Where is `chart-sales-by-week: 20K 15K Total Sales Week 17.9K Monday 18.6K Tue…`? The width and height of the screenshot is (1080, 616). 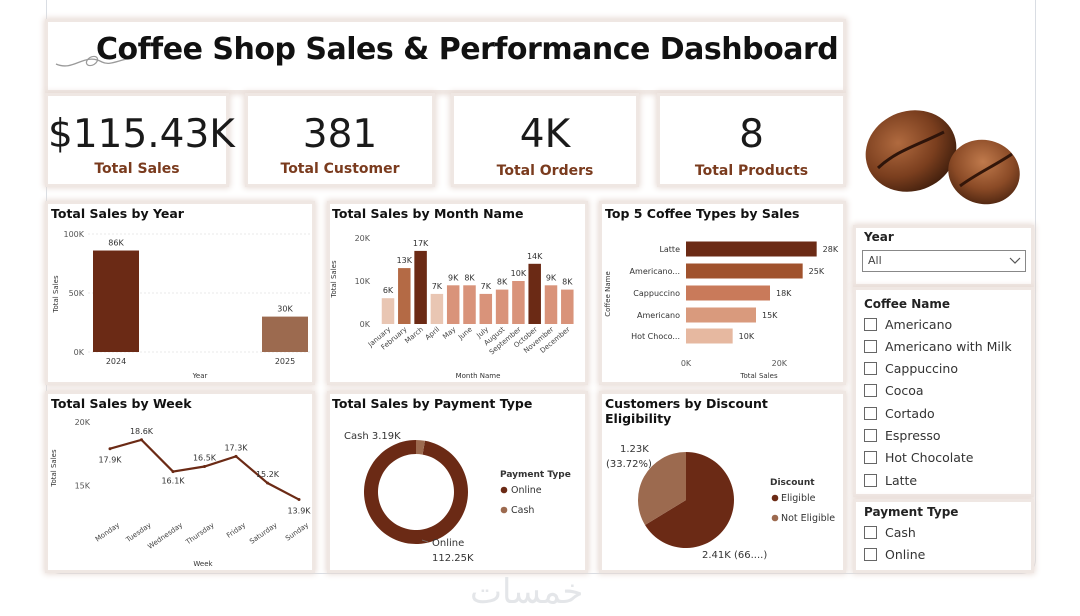
chart-sales-by-week: 20K 15K Total Sales Week 17.9K Monday 18.6K Tue… is located at coordinates (180, 493).